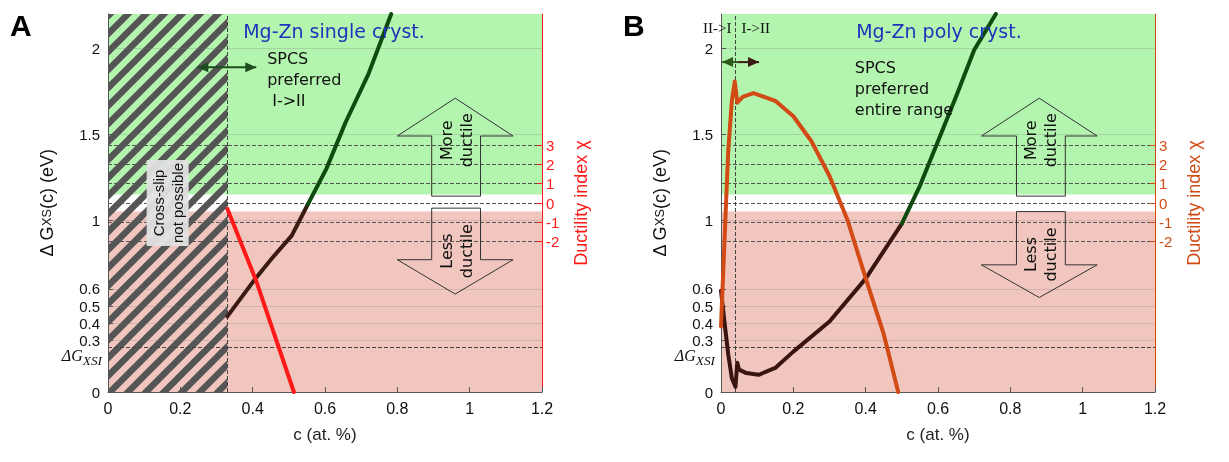  What do you see at coordinates (755, 27) in the screenshot?
I see `annotation: I->II` at bounding box center [755, 27].